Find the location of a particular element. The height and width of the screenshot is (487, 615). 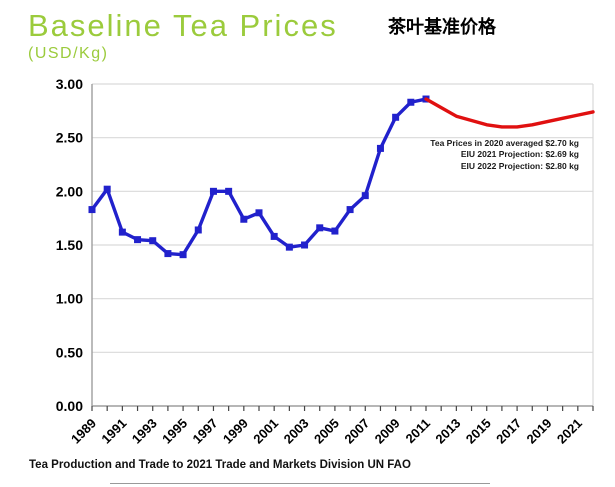

x-tick-label: 2005 is located at coordinates (326, 431).